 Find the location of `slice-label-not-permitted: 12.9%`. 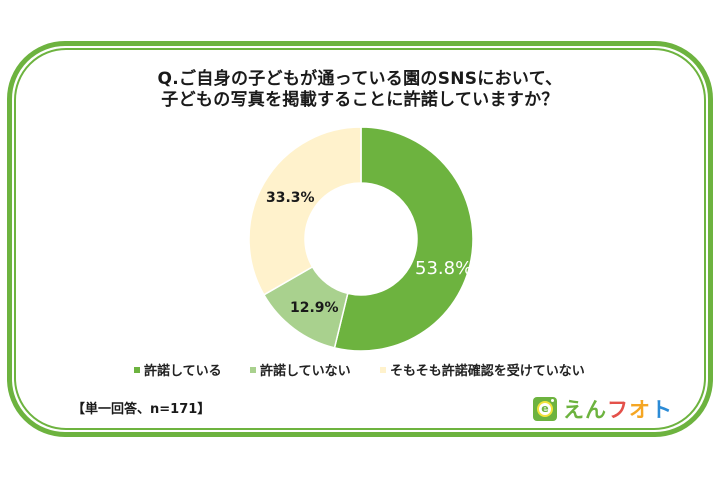

slice-label-not-permitted: 12.9% is located at coordinates (314, 308).